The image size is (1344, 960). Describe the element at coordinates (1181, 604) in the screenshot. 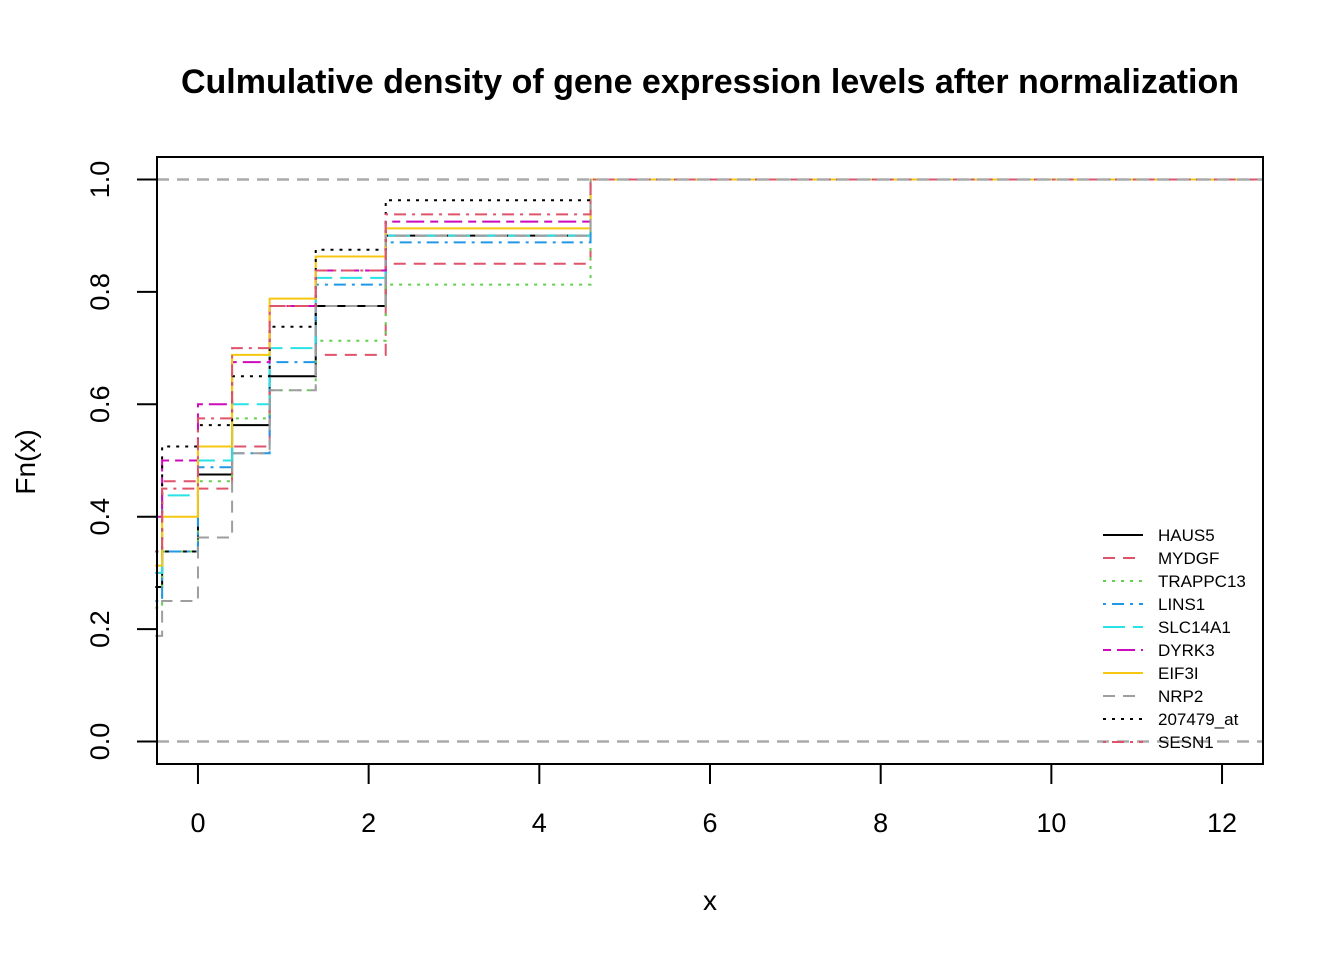

I see `legend-label-lins1: LINS1` at that location.